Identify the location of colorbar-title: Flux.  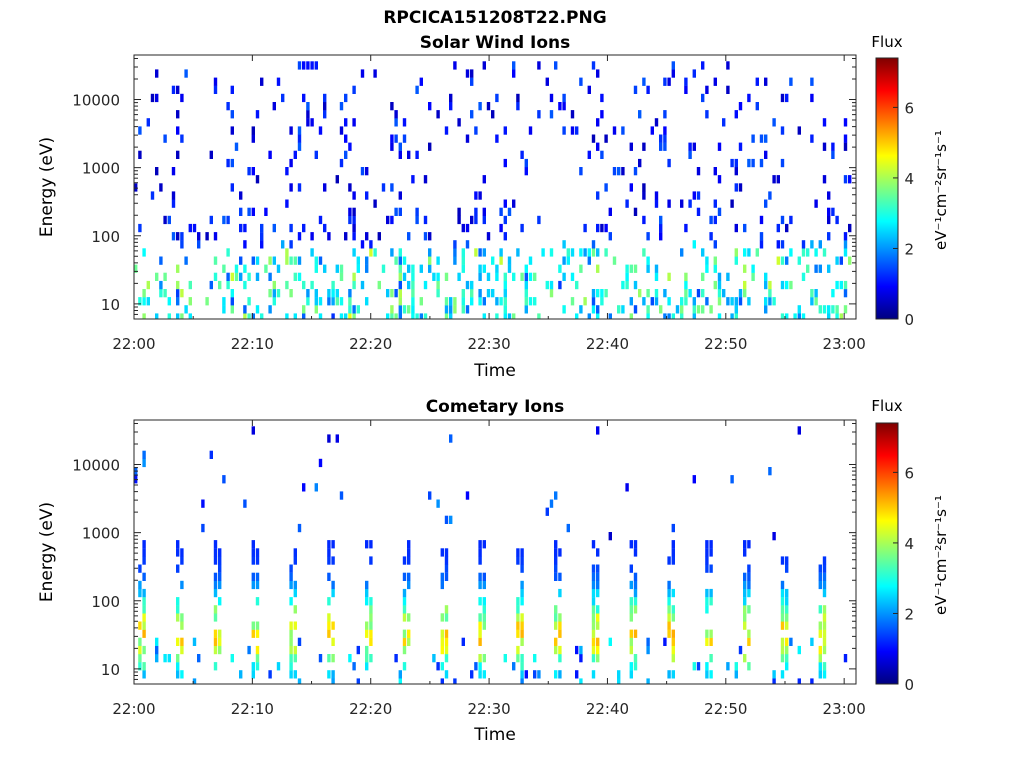
(886, 406).